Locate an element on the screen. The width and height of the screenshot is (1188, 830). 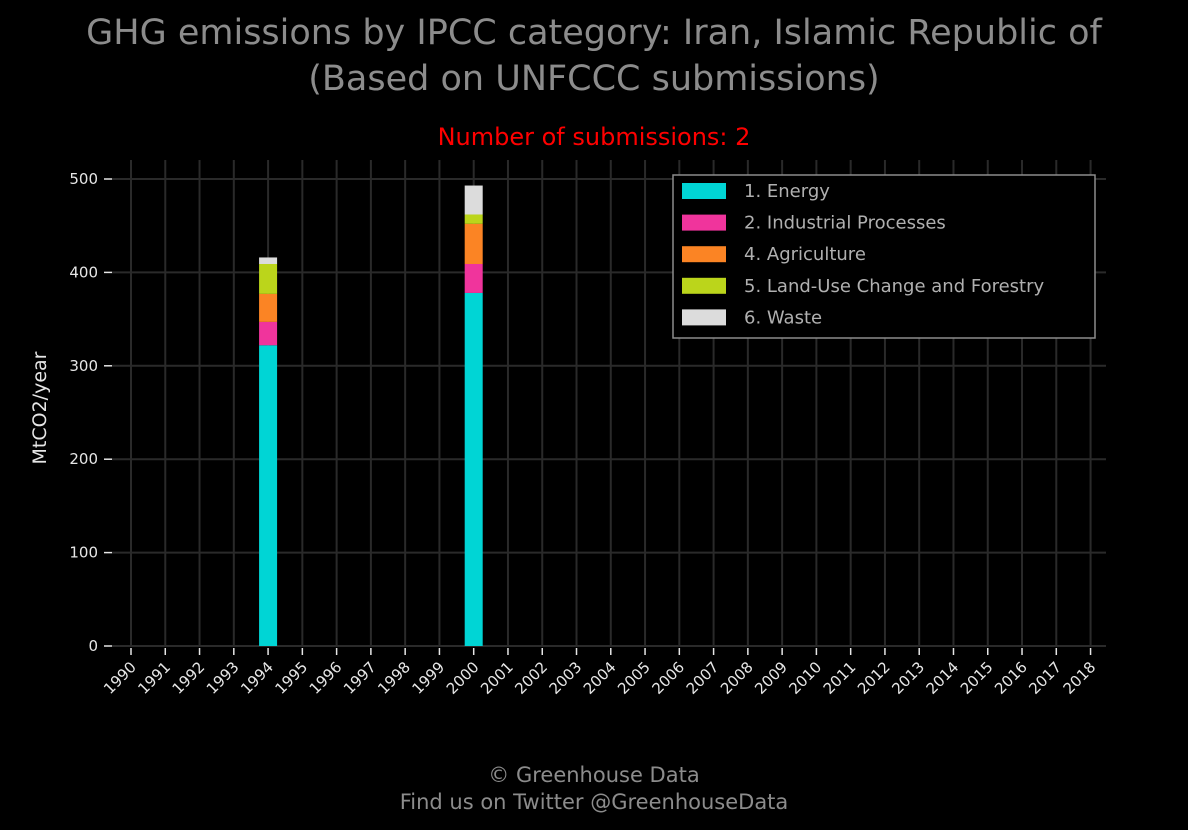
x-tick-label: 1994 is located at coordinates (257, 678).